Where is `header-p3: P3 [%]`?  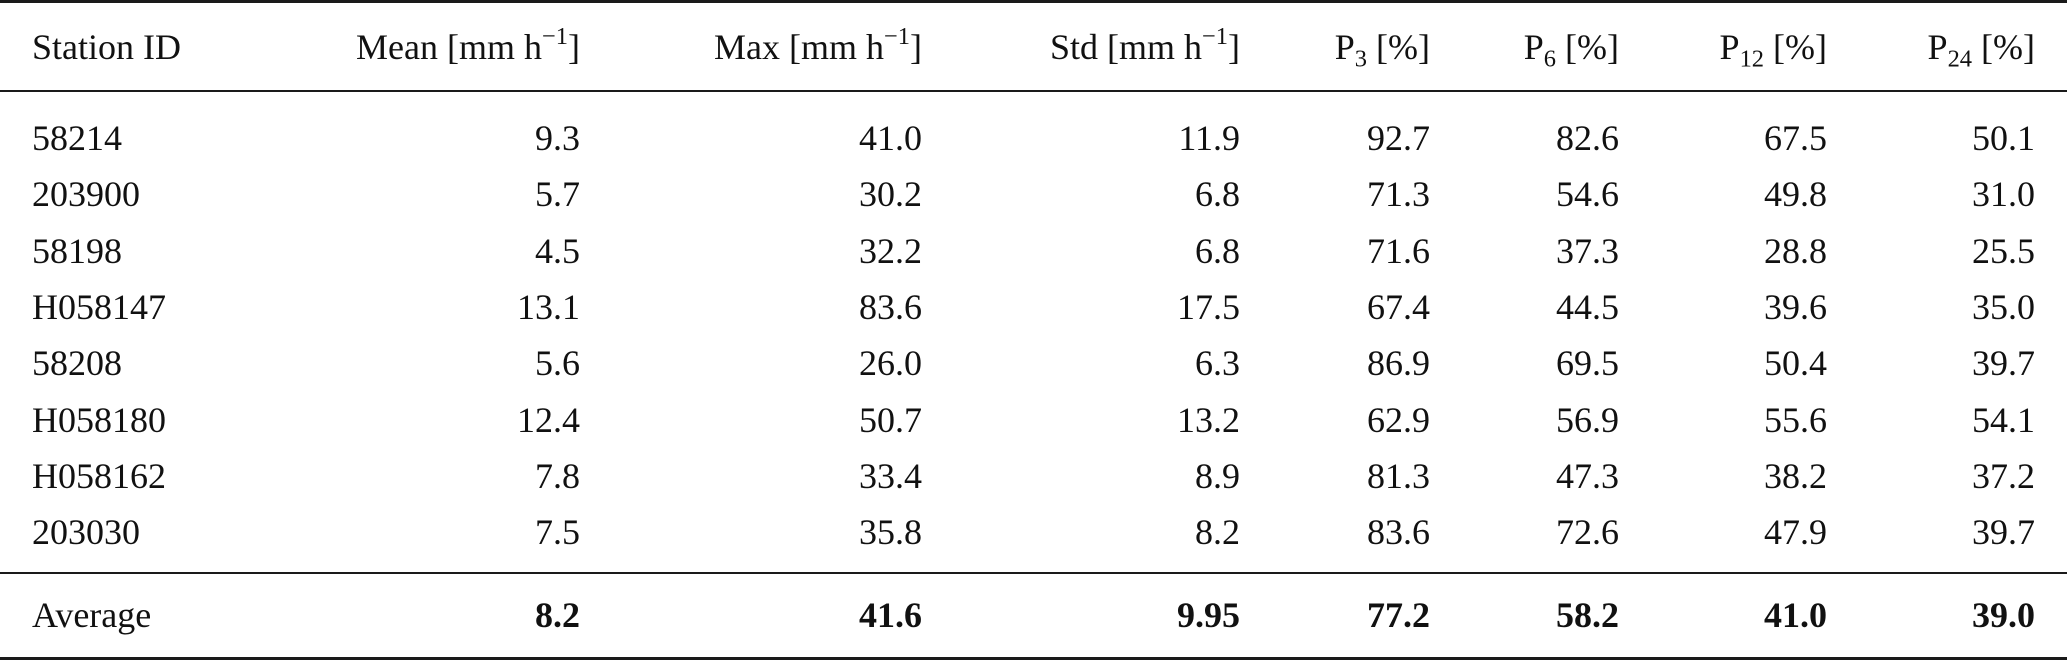 header-p3: P3 [%] is located at coordinates (1382, 50).